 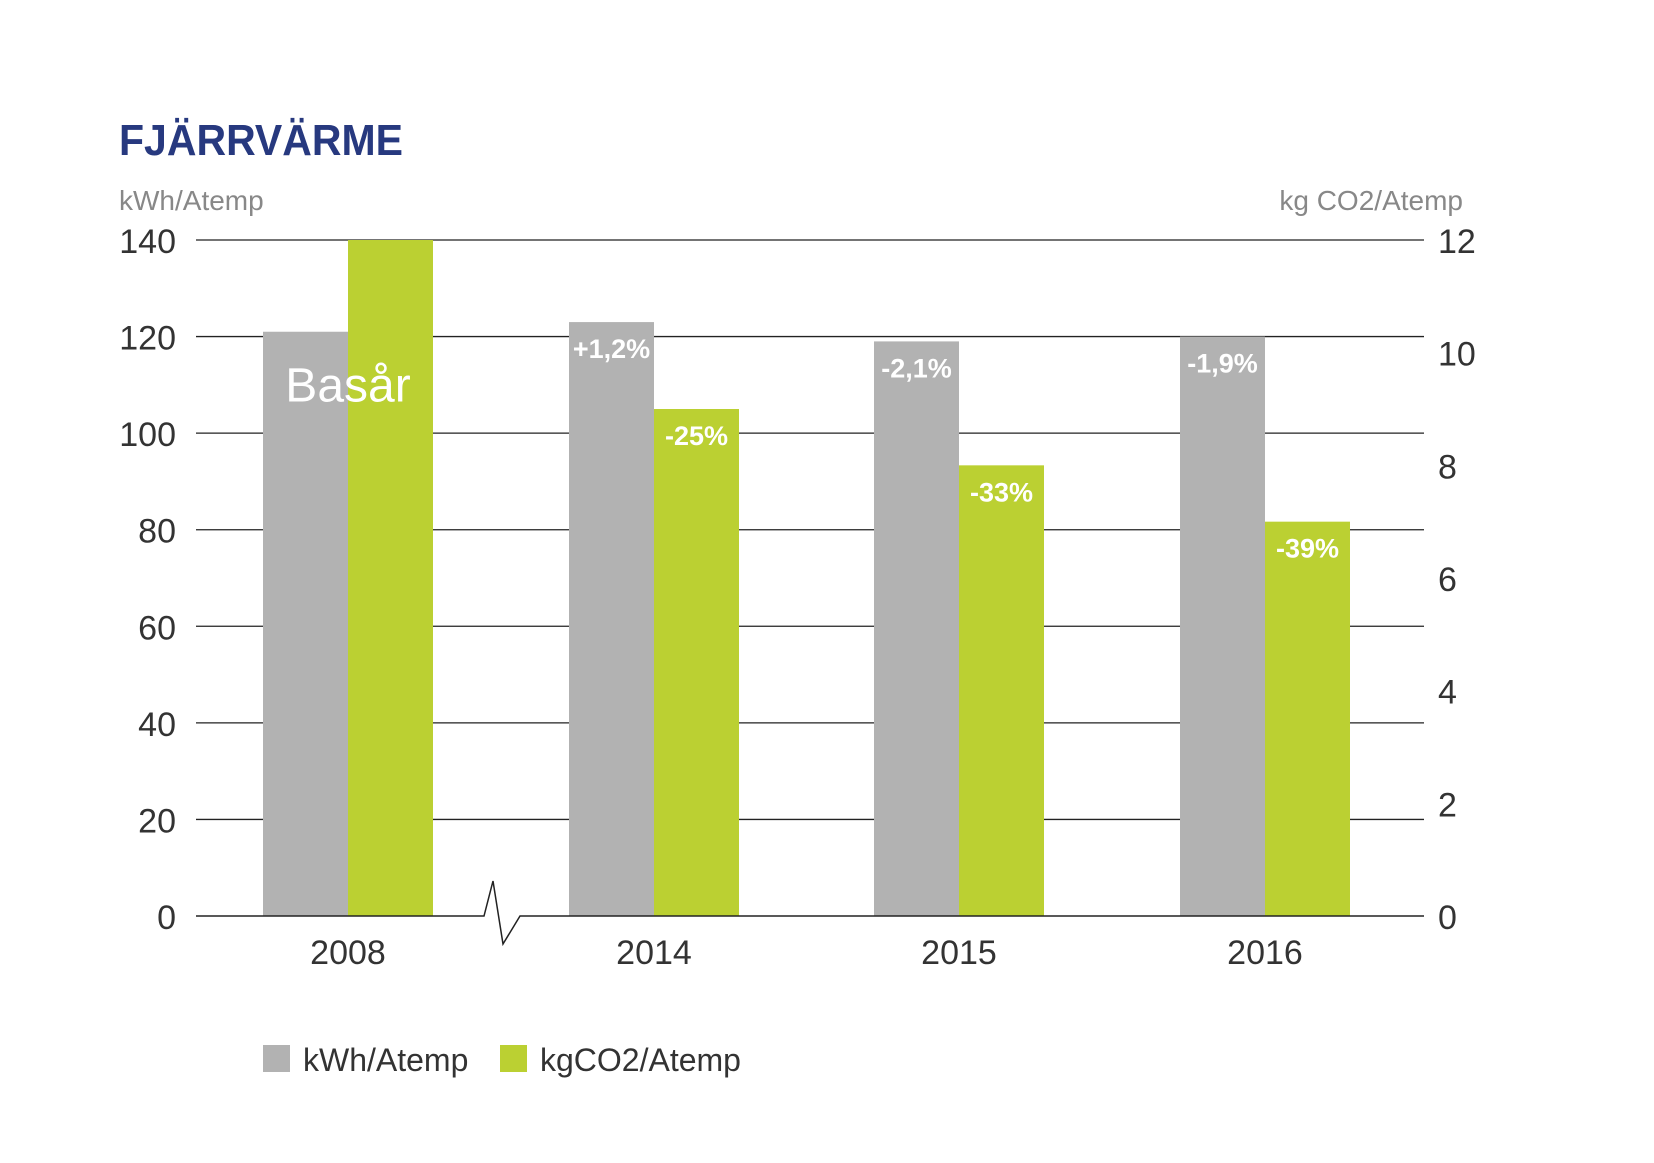 I want to click on y-tick-label-right: 6, so click(x=1447, y=580).